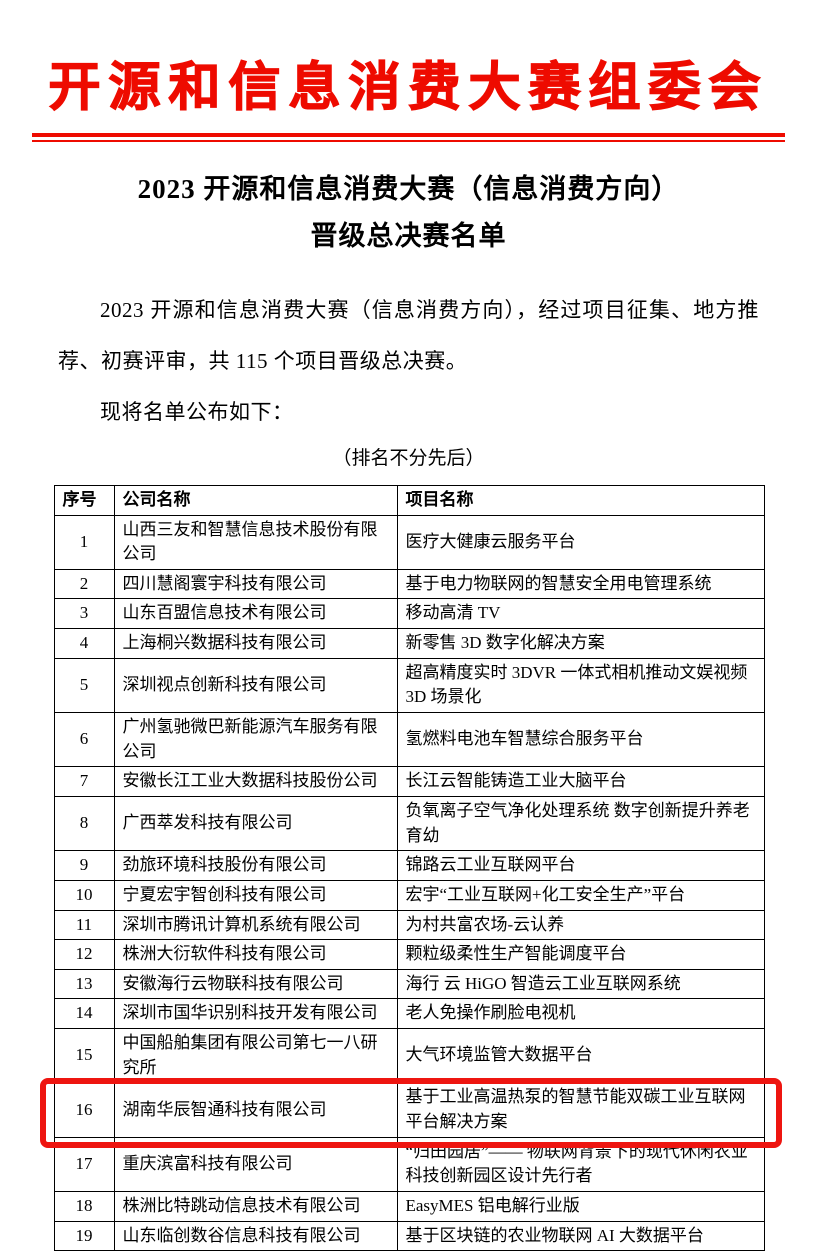 The height and width of the screenshot is (1251, 817). I want to click on company-name: 四川慧阁寰宇科技有限公司, so click(255, 584).